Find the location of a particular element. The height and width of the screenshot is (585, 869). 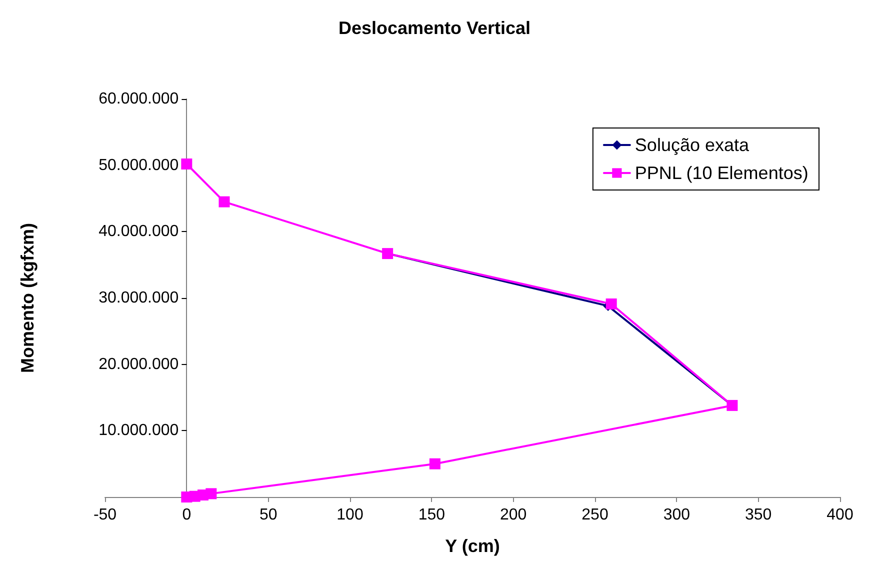

x-tick-label: 400 is located at coordinates (840, 515).